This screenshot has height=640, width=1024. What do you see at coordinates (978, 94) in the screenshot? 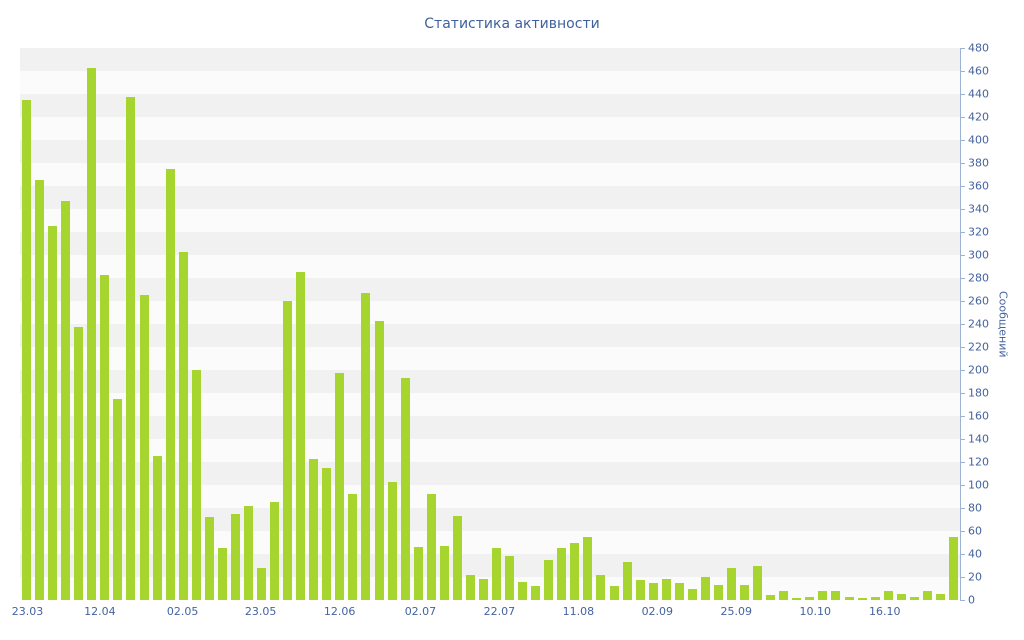
I see `y-tick-label: 440` at bounding box center [978, 94].